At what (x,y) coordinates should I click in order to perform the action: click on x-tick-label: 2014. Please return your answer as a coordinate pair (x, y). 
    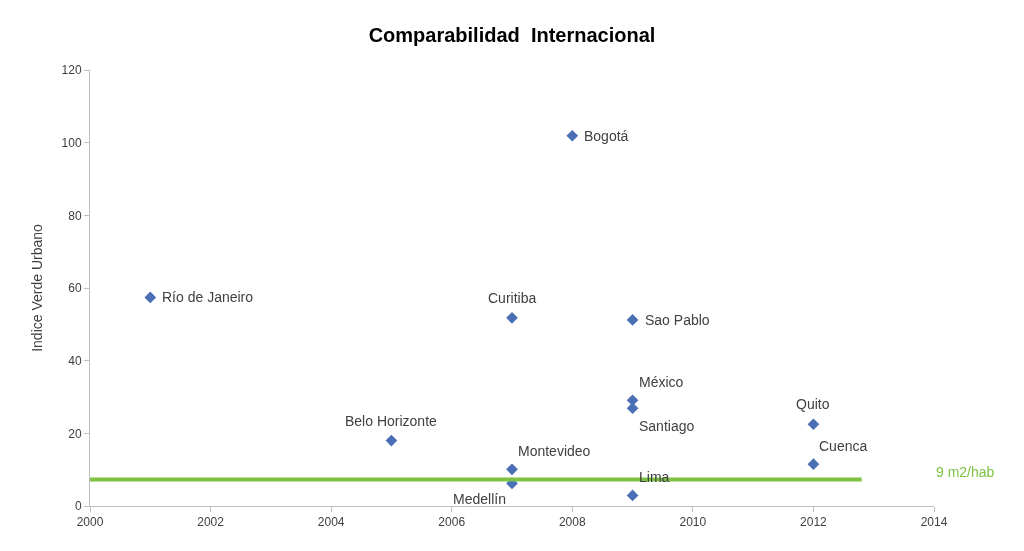
    Looking at the image, I should click on (934, 522).